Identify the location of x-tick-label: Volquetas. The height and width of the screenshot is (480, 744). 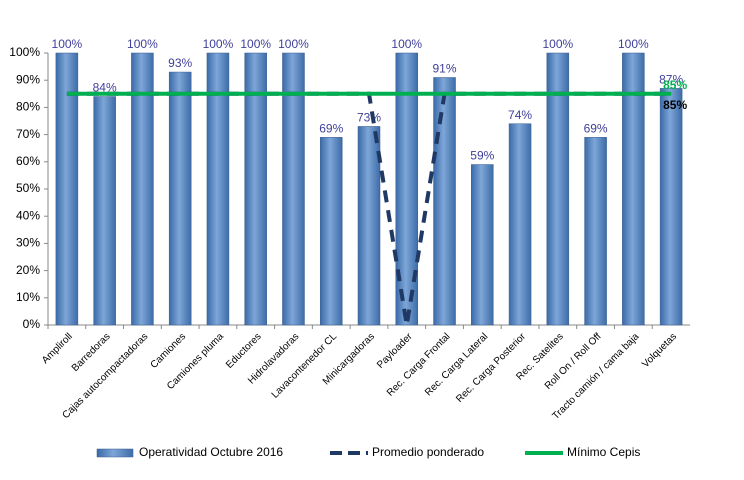
(659, 350).